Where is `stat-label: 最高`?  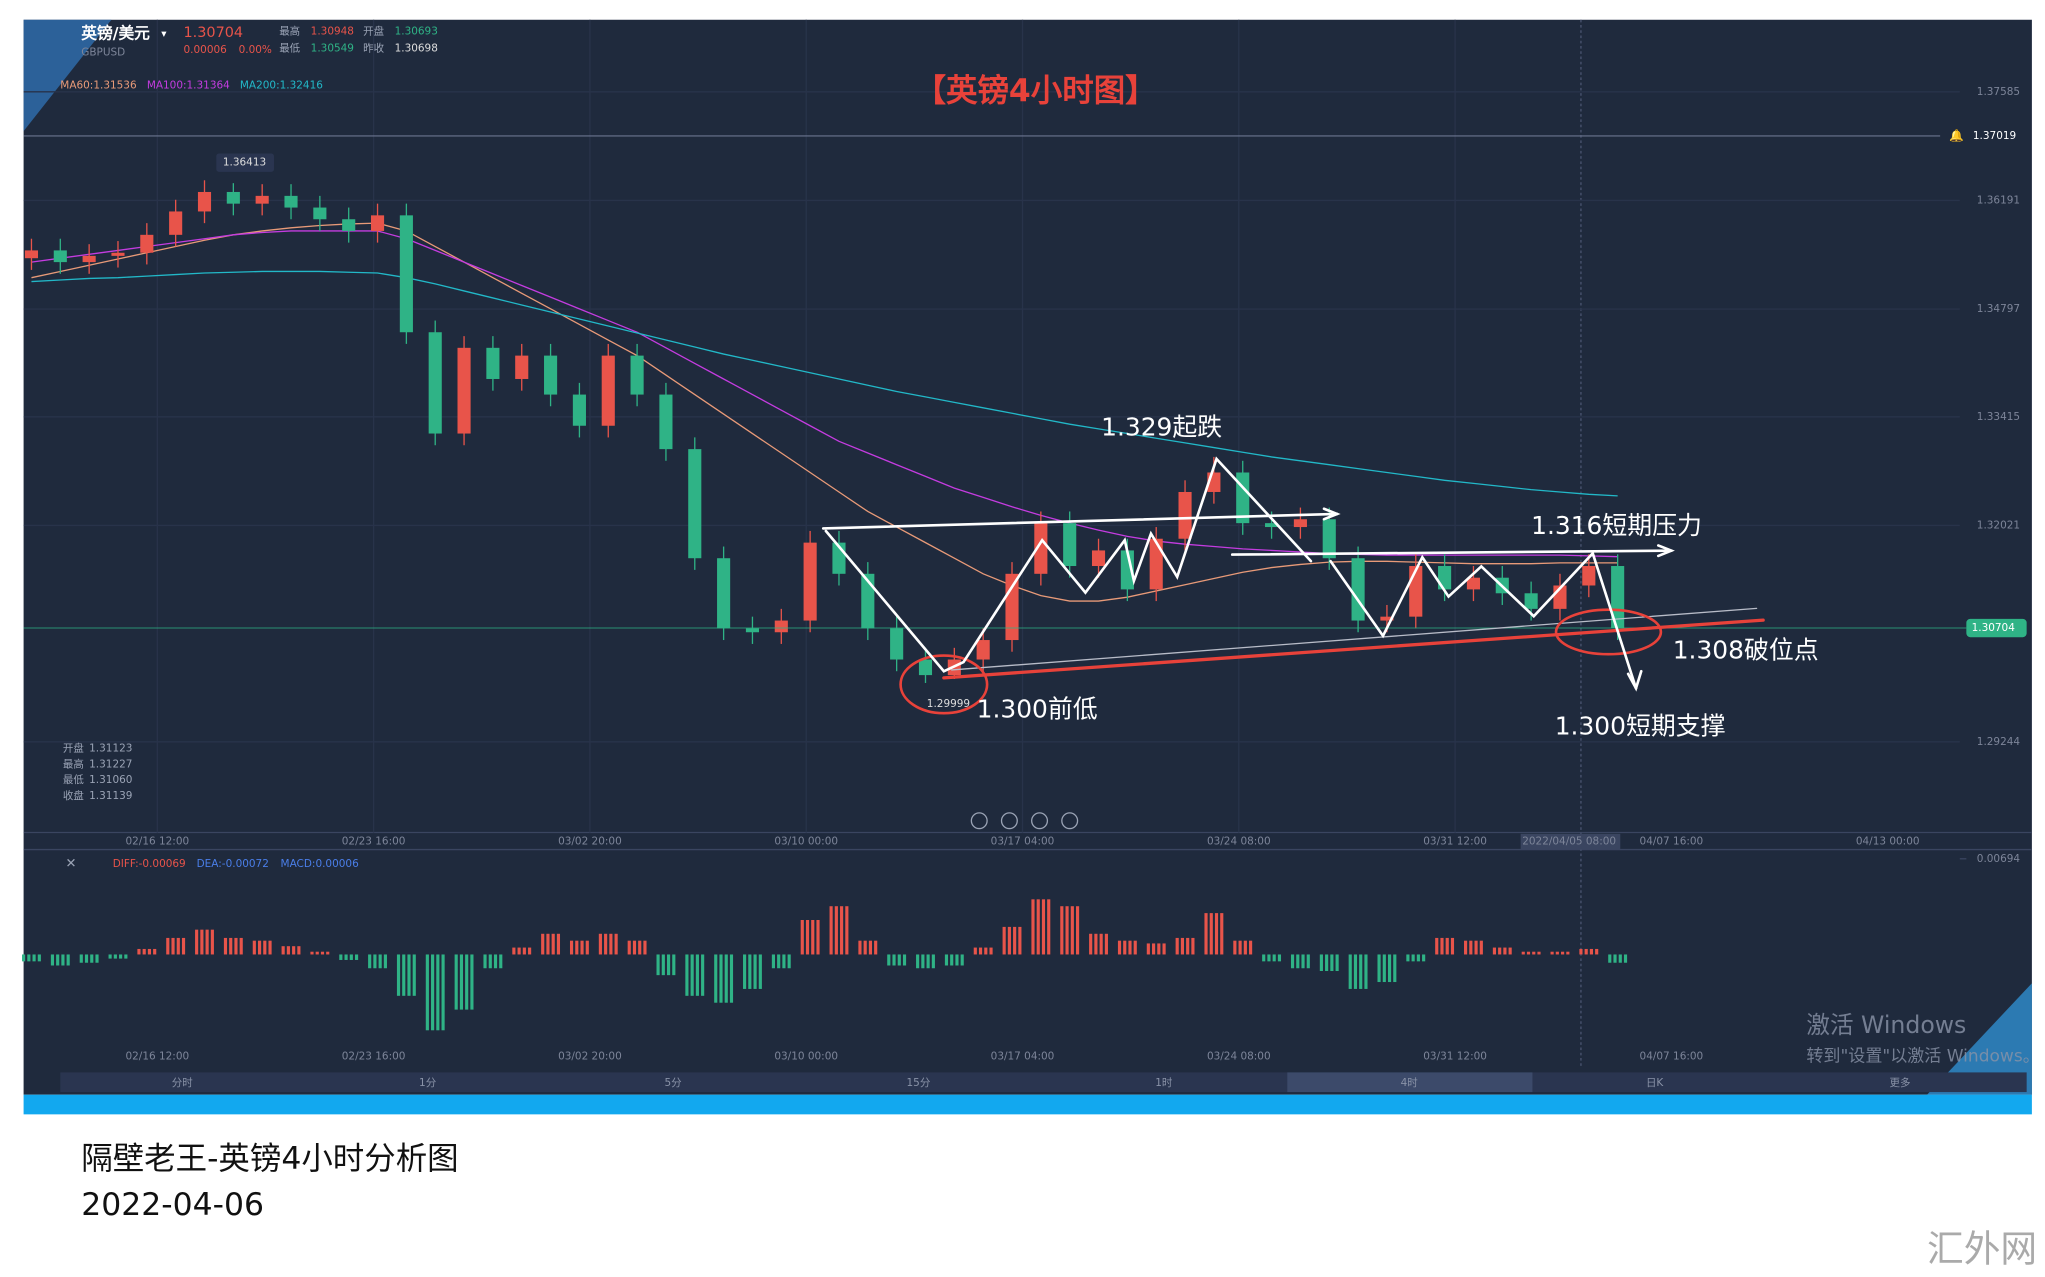
stat-label: 最高 is located at coordinates (289, 31).